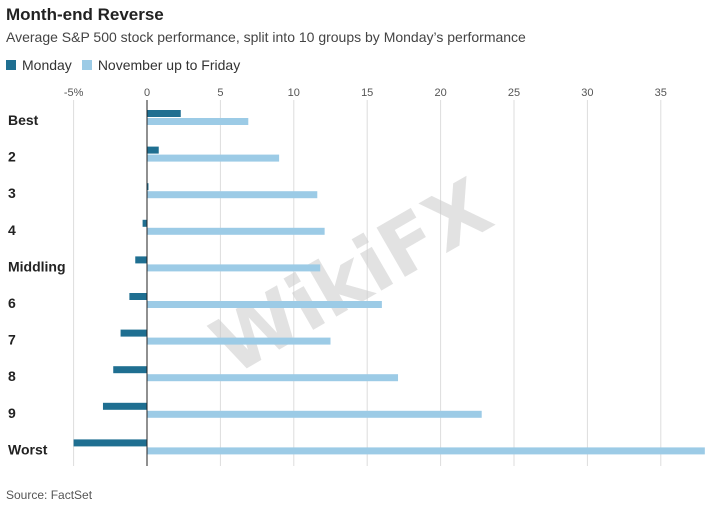 The image size is (719, 508). I want to click on legend-swatch-november, so click(86, 65).